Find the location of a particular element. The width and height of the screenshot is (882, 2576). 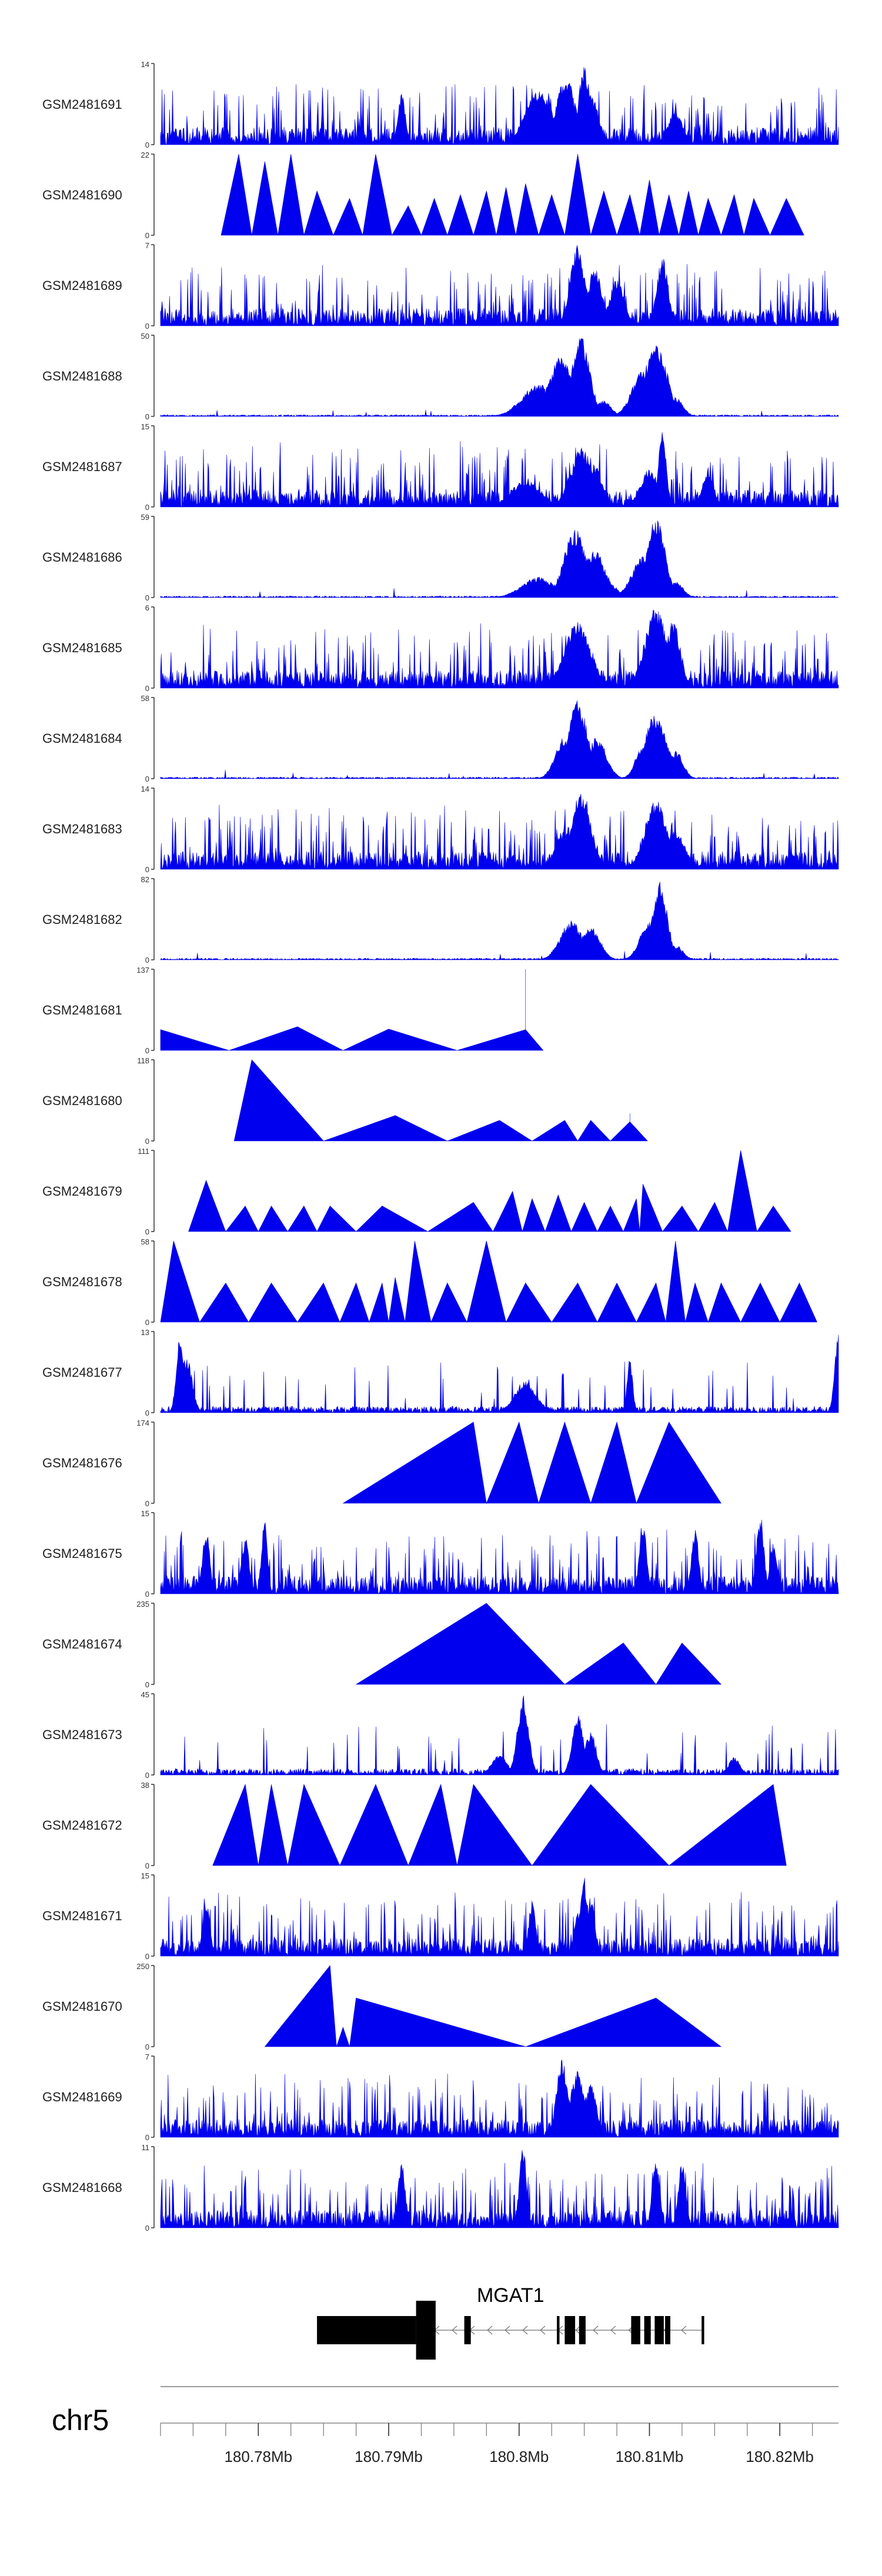

track-label: GSM2481673 is located at coordinates (82, 1734).